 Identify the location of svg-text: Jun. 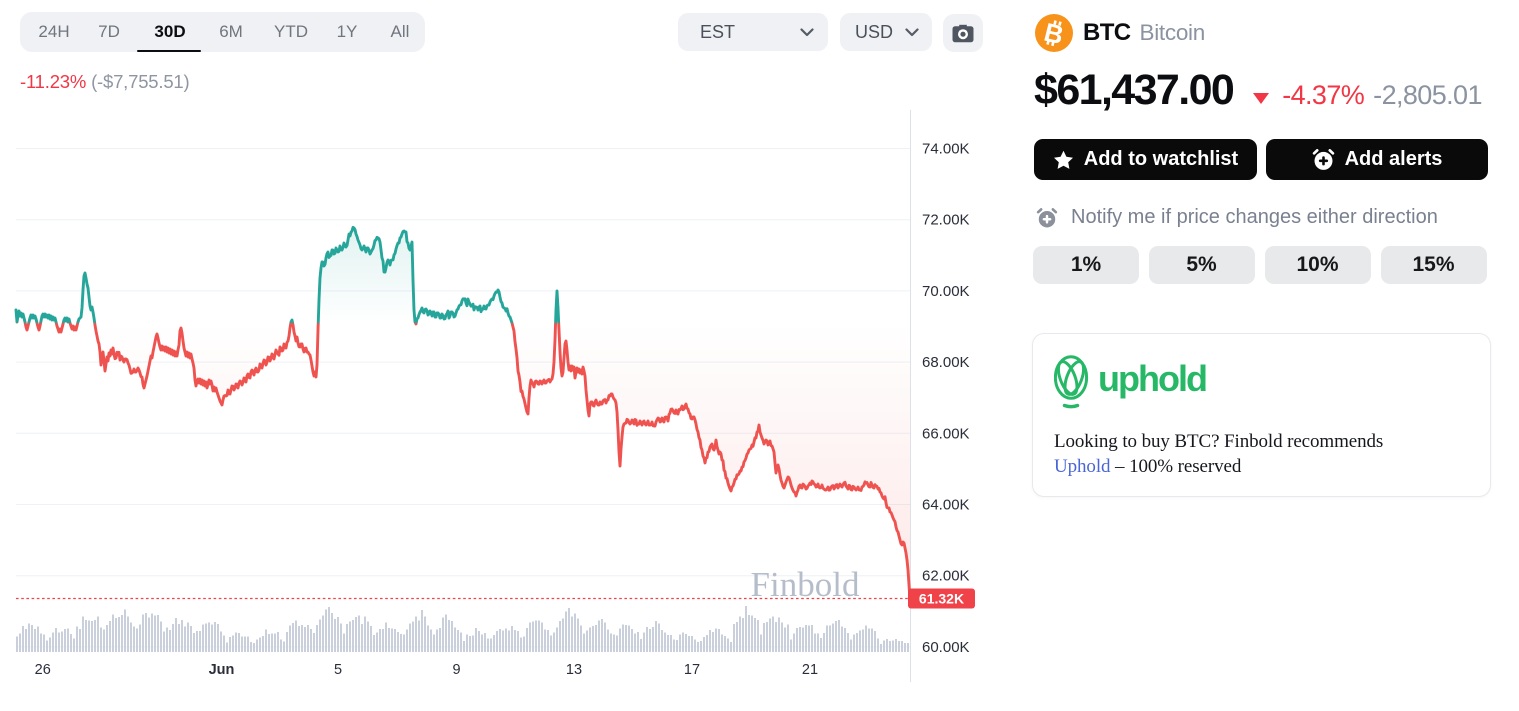
(222, 670).